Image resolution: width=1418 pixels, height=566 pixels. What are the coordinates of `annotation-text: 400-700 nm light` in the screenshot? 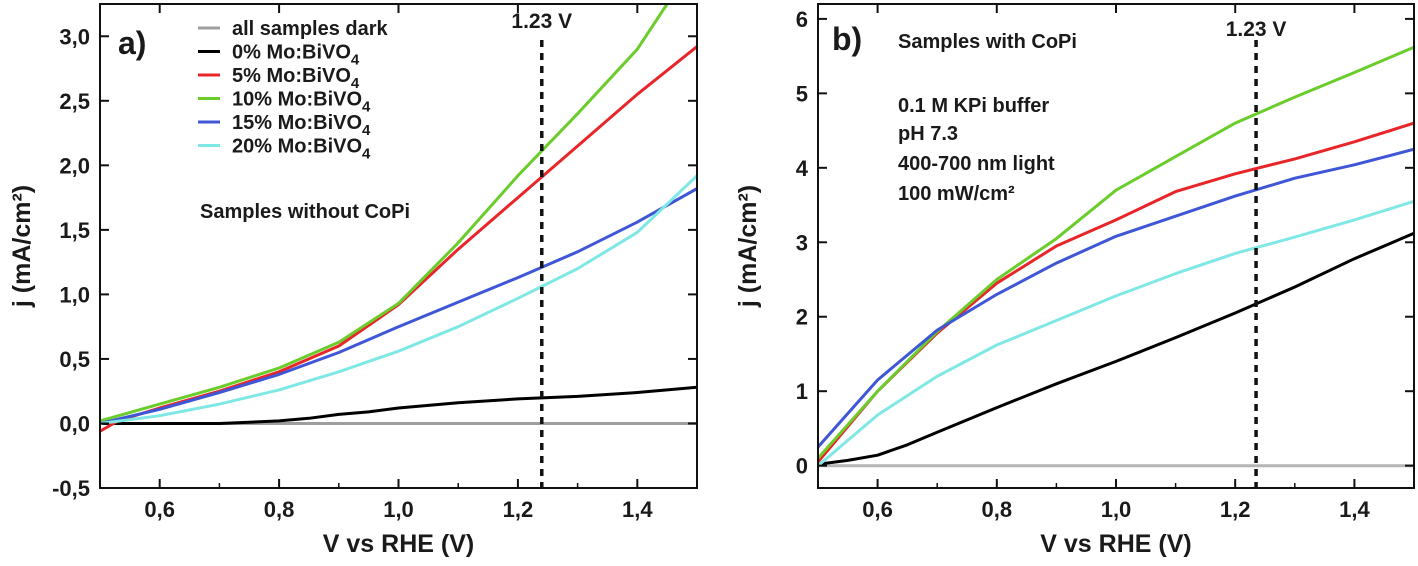 It's located at (976, 164).